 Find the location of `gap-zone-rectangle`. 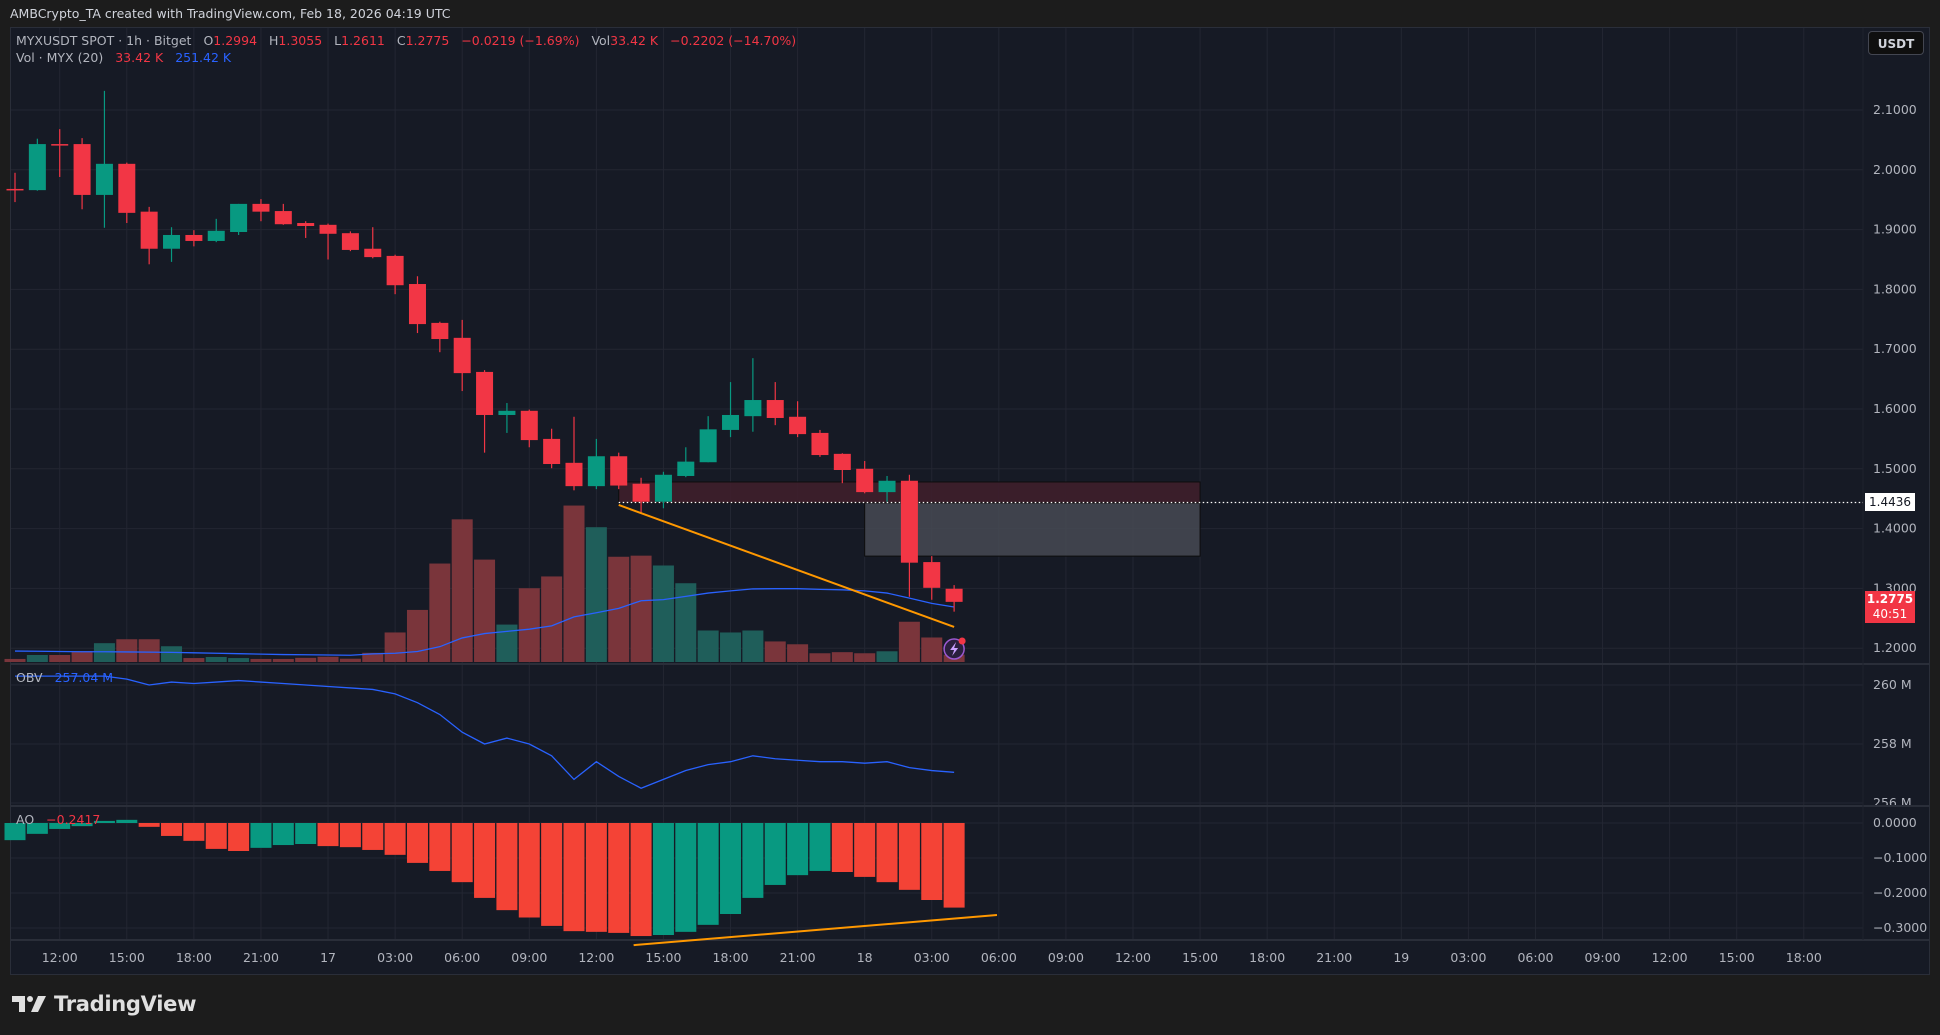

gap-zone-rectangle is located at coordinates (1032, 529).